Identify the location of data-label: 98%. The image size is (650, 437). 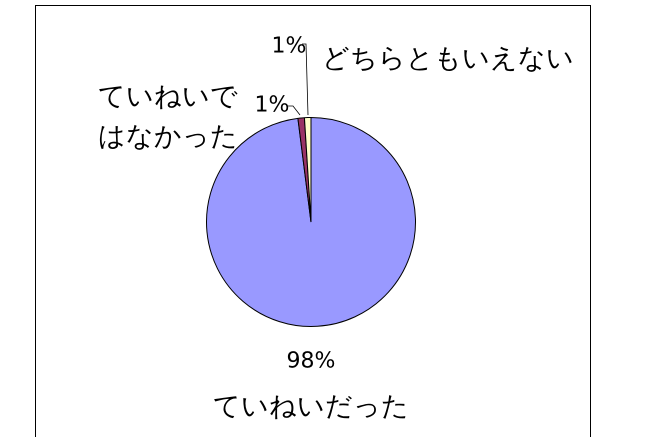
(311, 361).